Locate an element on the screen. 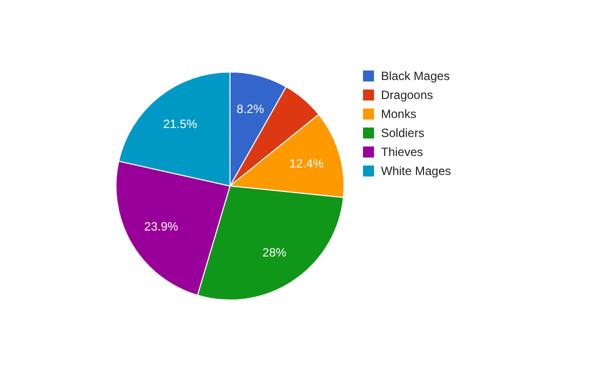  legend-label: White Mages is located at coordinates (416, 171).